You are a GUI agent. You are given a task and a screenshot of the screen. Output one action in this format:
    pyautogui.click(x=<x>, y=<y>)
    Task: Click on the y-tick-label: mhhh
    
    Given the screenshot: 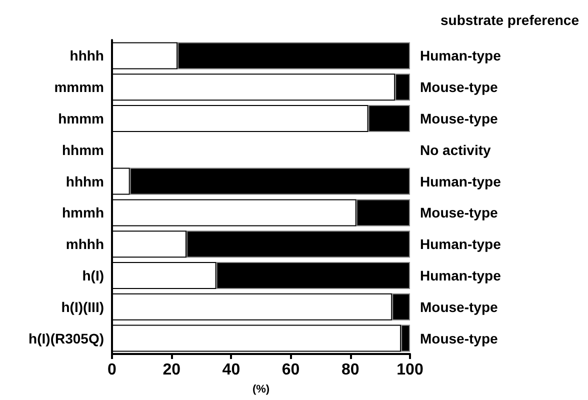 What is the action you would take?
    pyautogui.click(x=85, y=244)
    